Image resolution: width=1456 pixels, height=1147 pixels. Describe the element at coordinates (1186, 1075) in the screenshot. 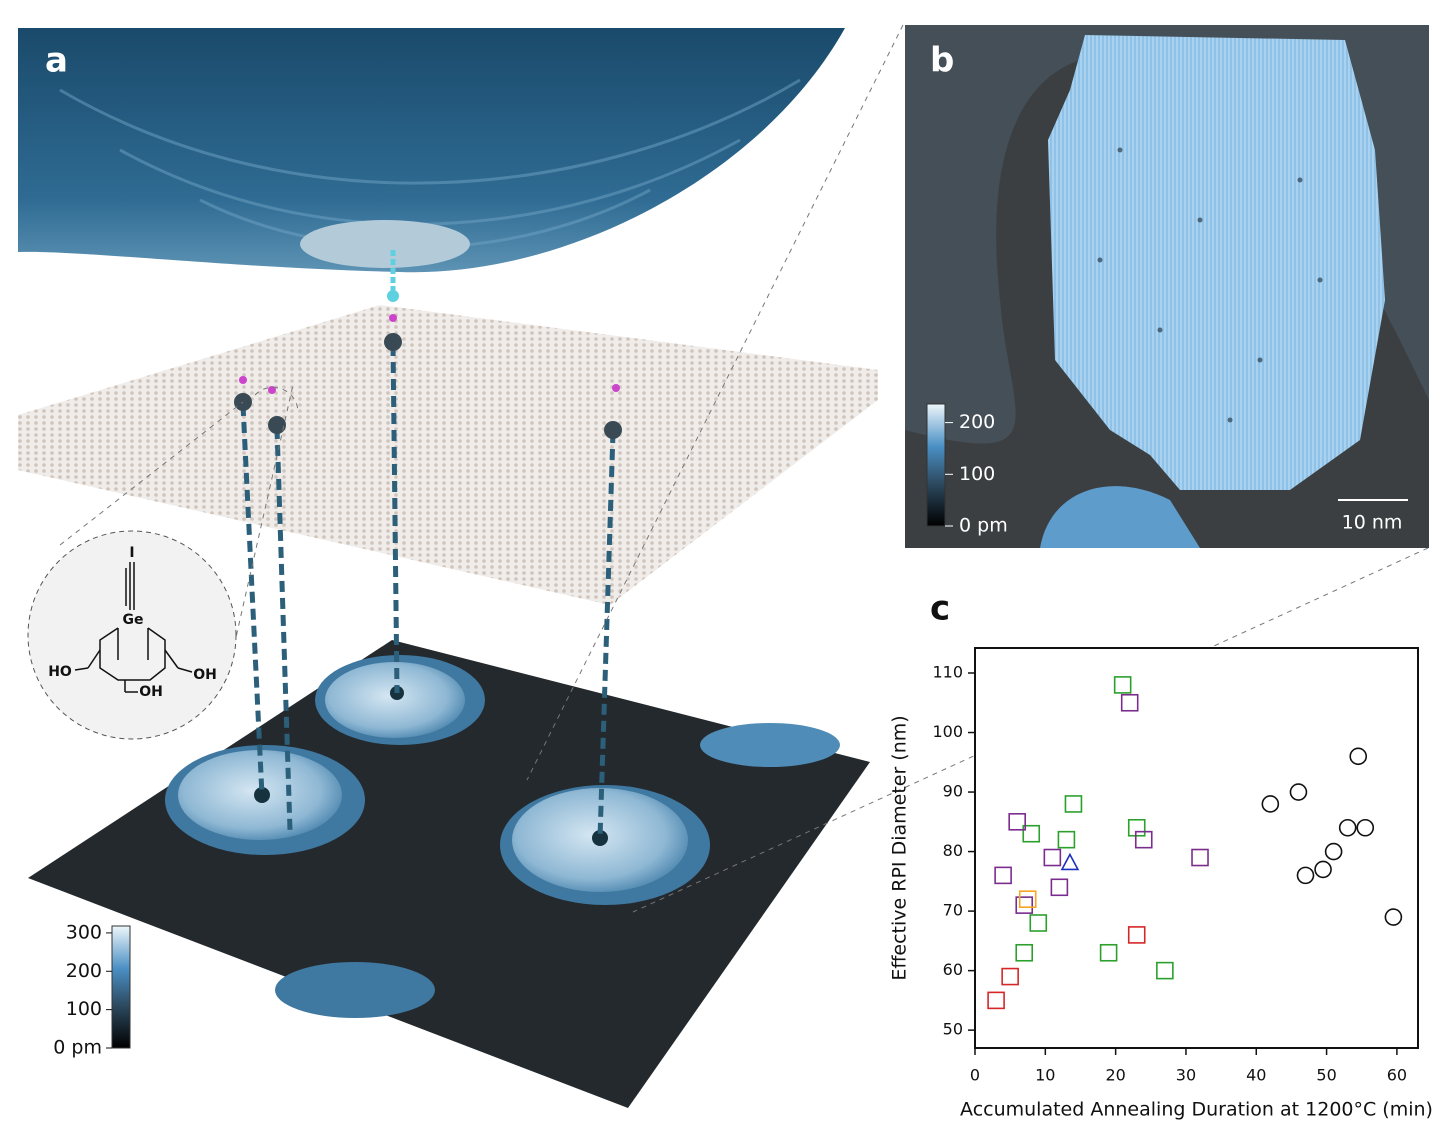

I see `x-tick-label: 30` at that location.